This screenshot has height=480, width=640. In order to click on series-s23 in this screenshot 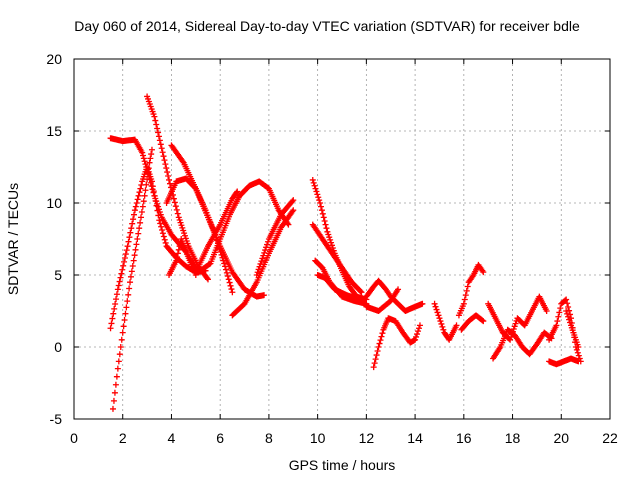, I will do `click(565, 330)`.